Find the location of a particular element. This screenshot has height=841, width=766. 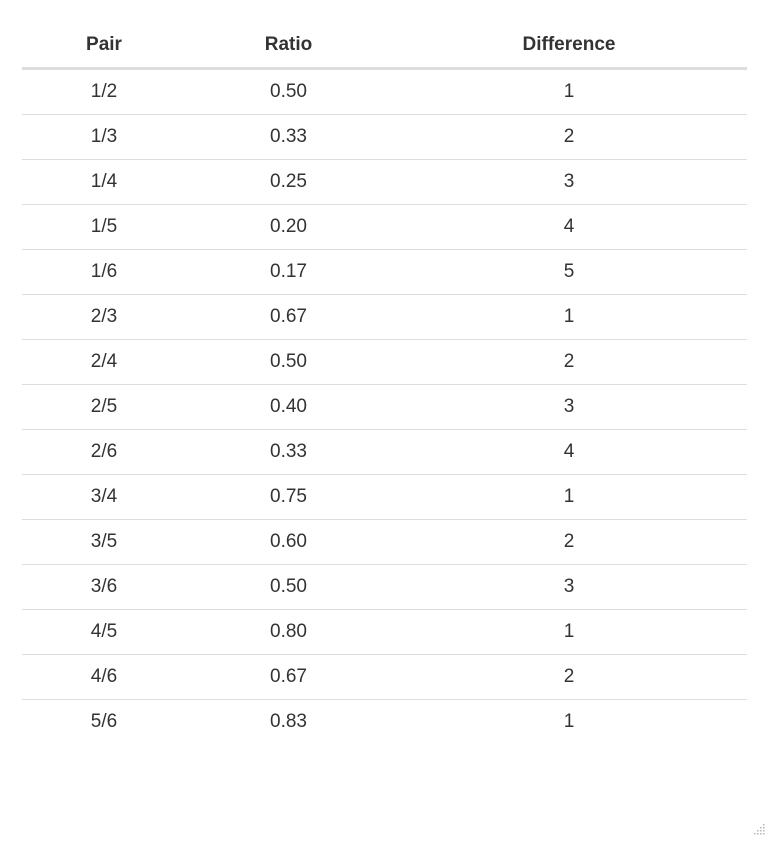

cell-pair: 1/5 is located at coordinates (104, 227).